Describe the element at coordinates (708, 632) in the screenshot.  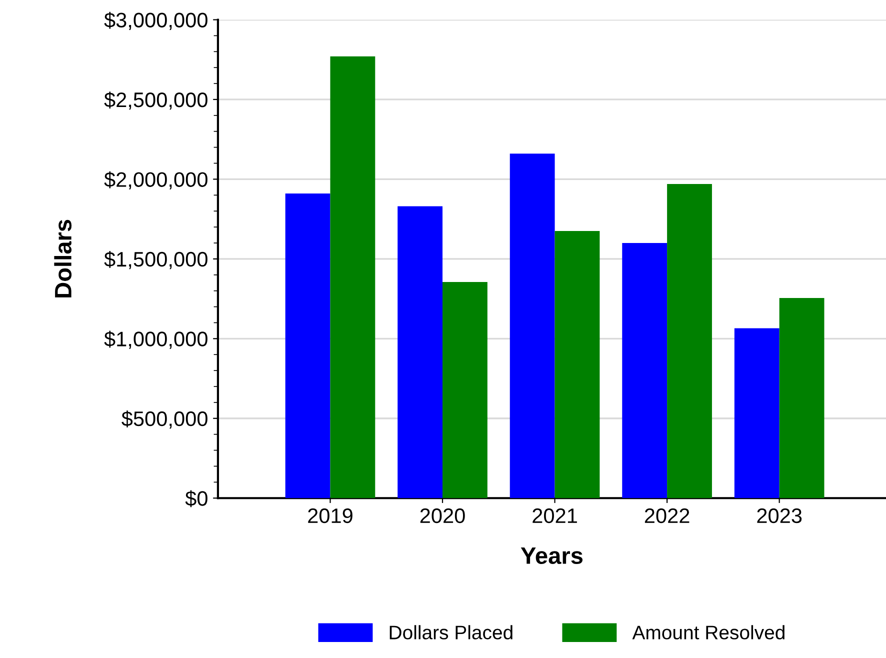
I see `legend-label: Amount Resolved` at that location.